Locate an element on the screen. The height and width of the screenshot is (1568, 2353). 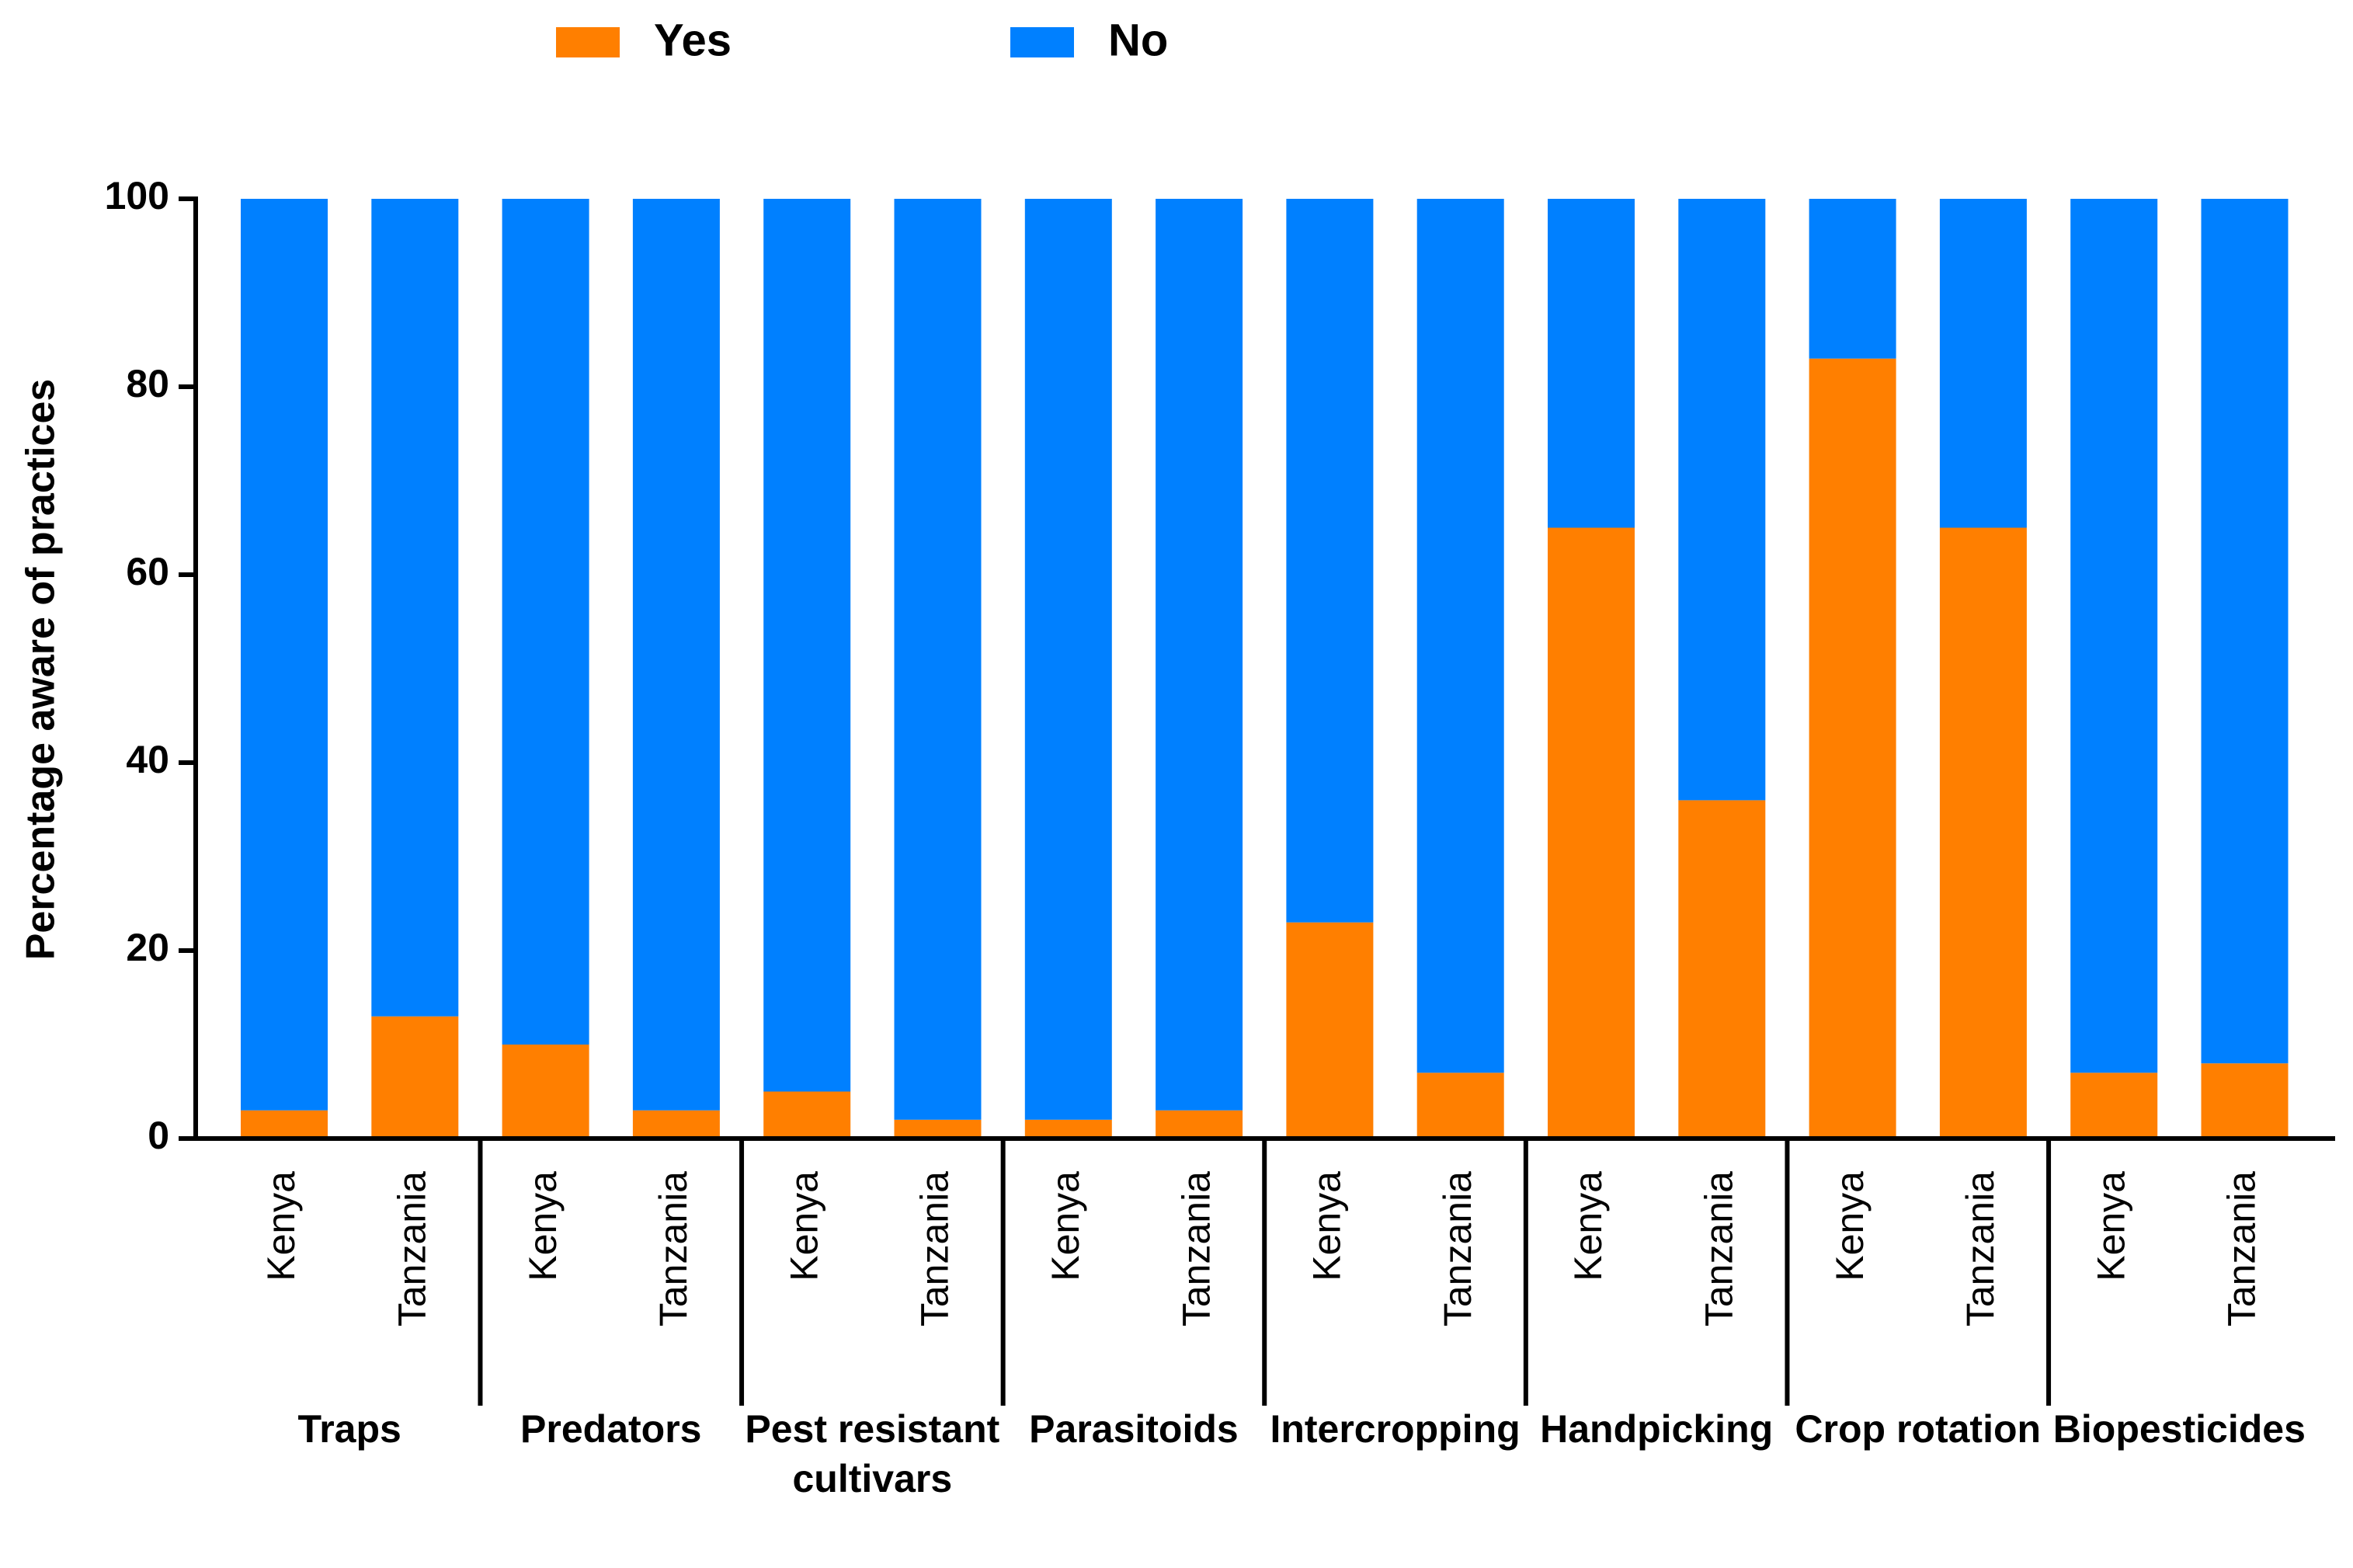
group-label: Traps is located at coordinates (349, 1429).